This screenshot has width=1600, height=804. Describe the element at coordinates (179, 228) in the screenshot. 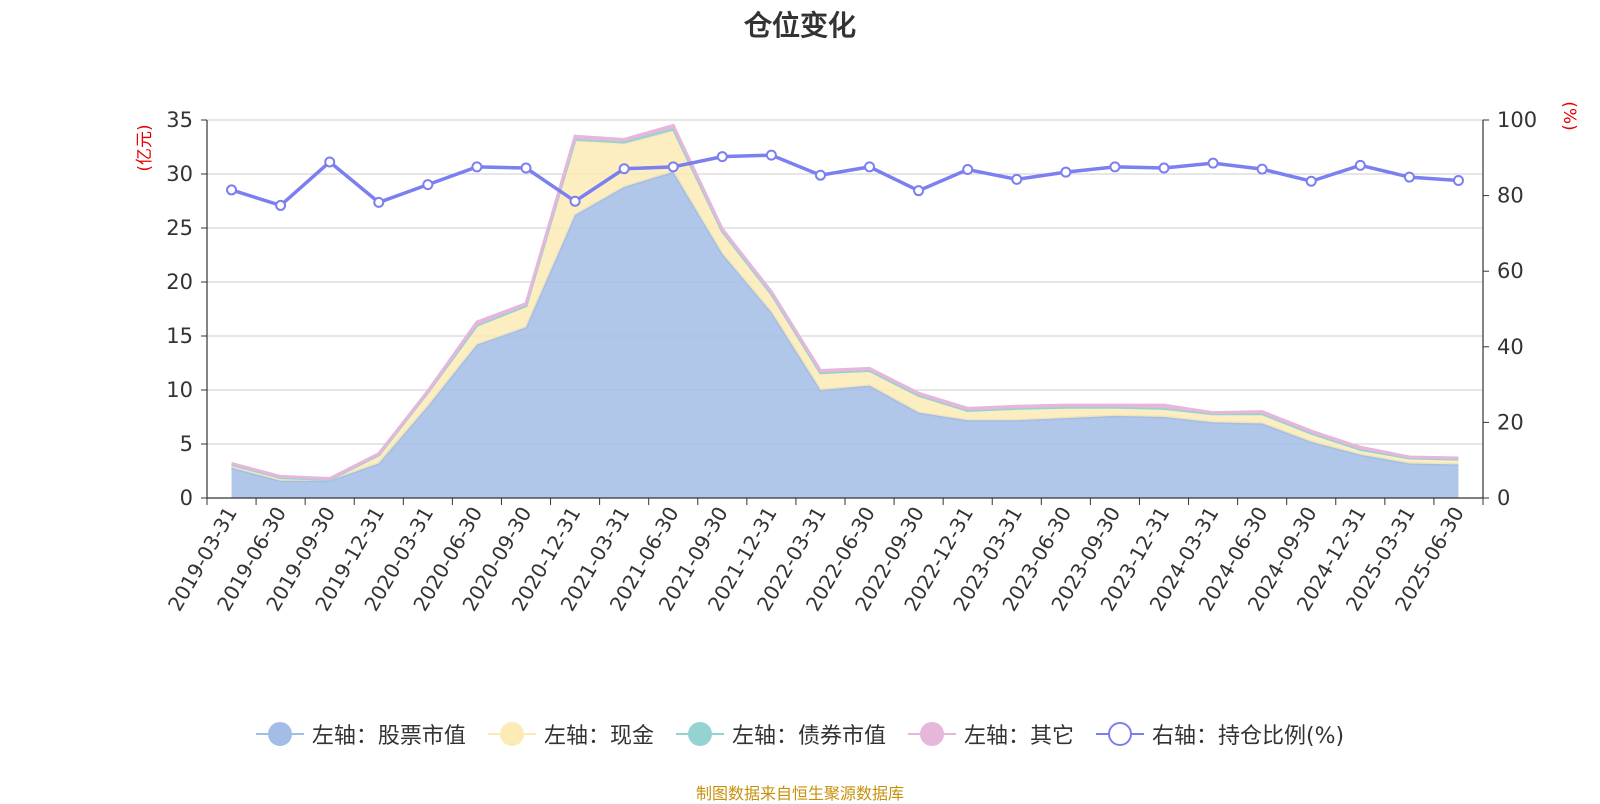

I see `left-tick-label: 25` at that location.